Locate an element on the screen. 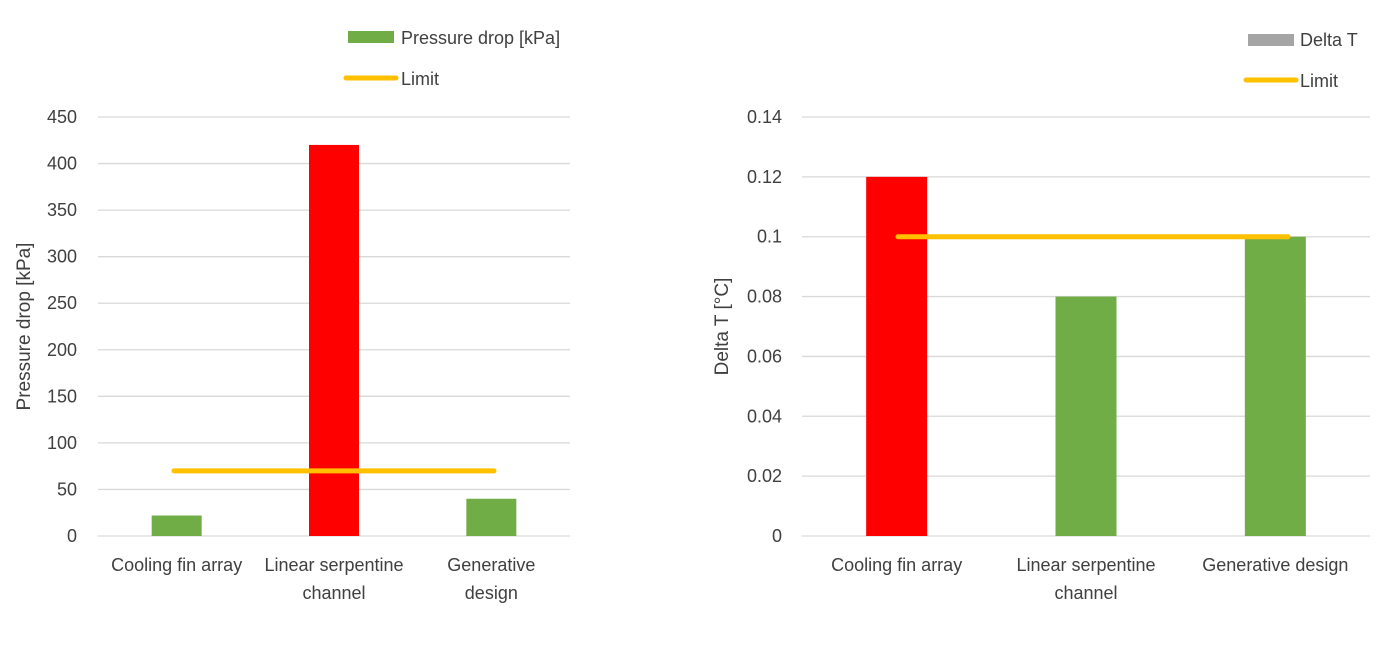 This screenshot has height=651, width=1400. y-tick-label: 0.08 is located at coordinates (764, 297).